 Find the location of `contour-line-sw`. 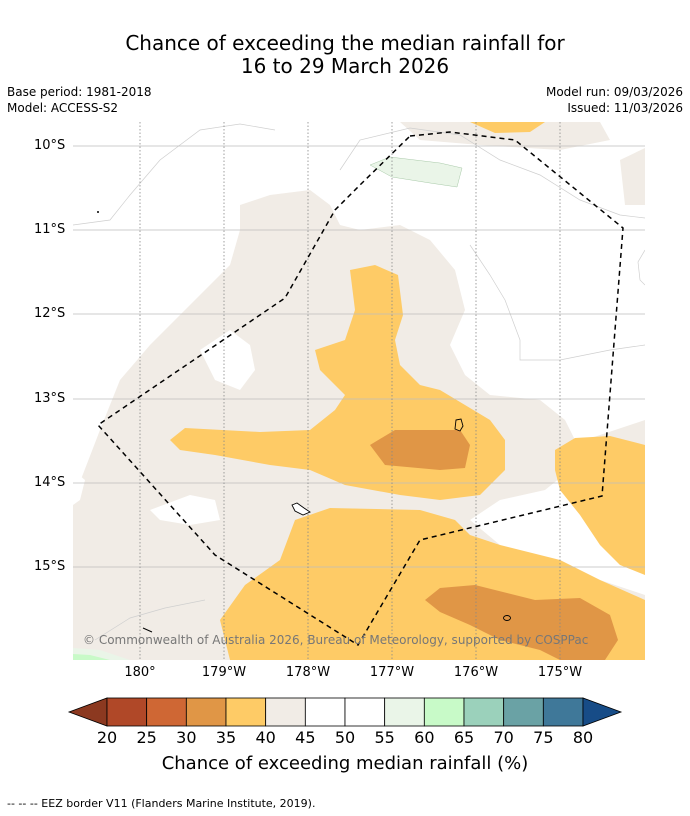

contour-line-sw is located at coordinates (150, 620).